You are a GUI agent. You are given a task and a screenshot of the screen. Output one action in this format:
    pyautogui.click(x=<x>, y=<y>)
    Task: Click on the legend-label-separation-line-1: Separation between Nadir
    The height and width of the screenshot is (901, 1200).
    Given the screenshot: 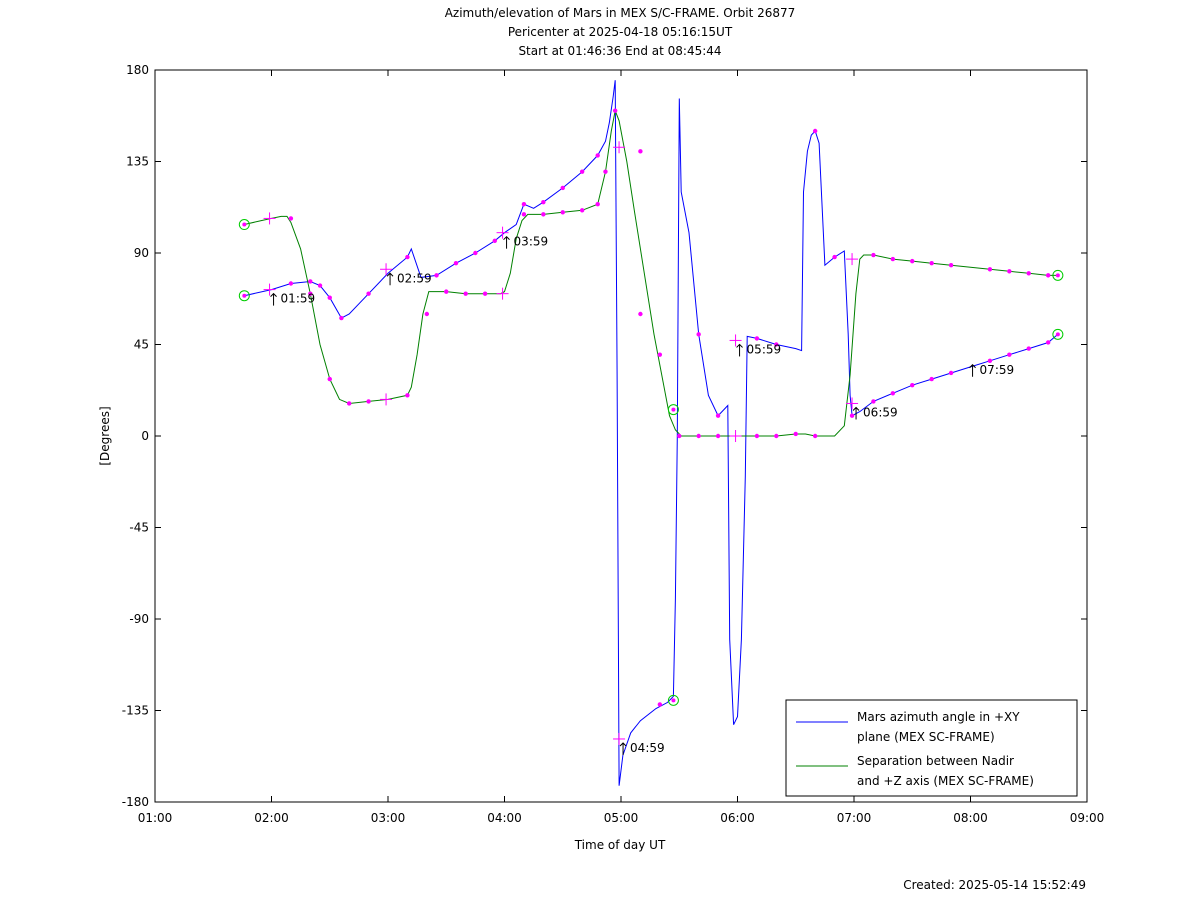 What is the action you would take?
    pyautogui.click(x=935, y=761)
    